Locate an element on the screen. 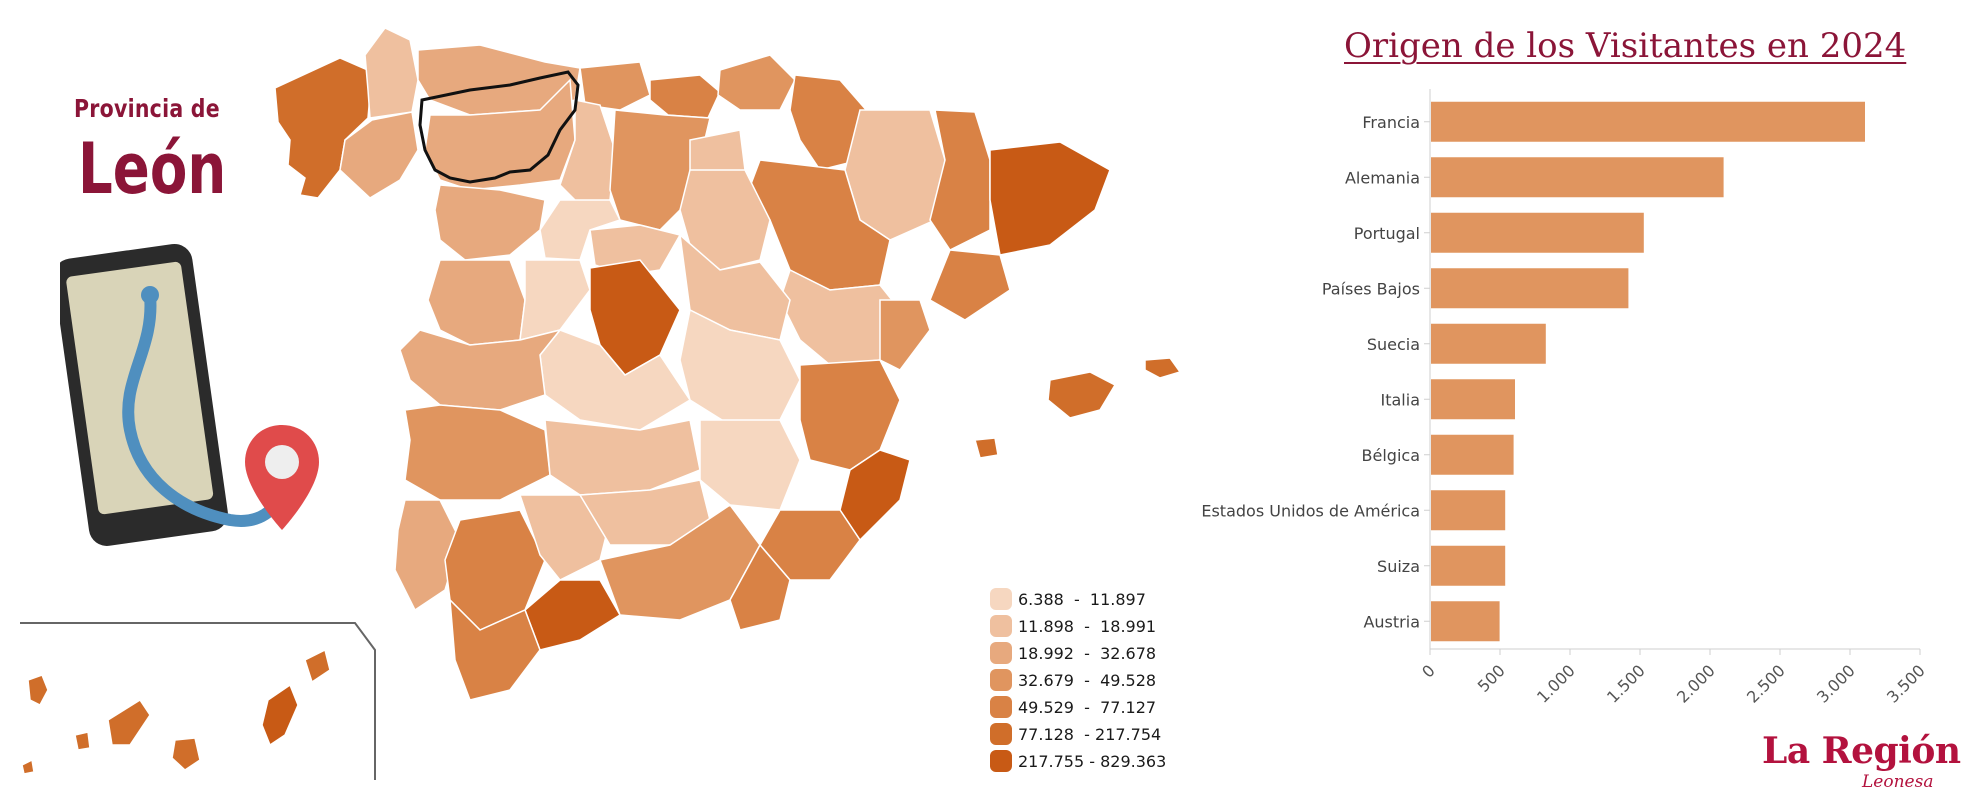  y-tick-label: Alemania is located at coordinates (1382, 177).